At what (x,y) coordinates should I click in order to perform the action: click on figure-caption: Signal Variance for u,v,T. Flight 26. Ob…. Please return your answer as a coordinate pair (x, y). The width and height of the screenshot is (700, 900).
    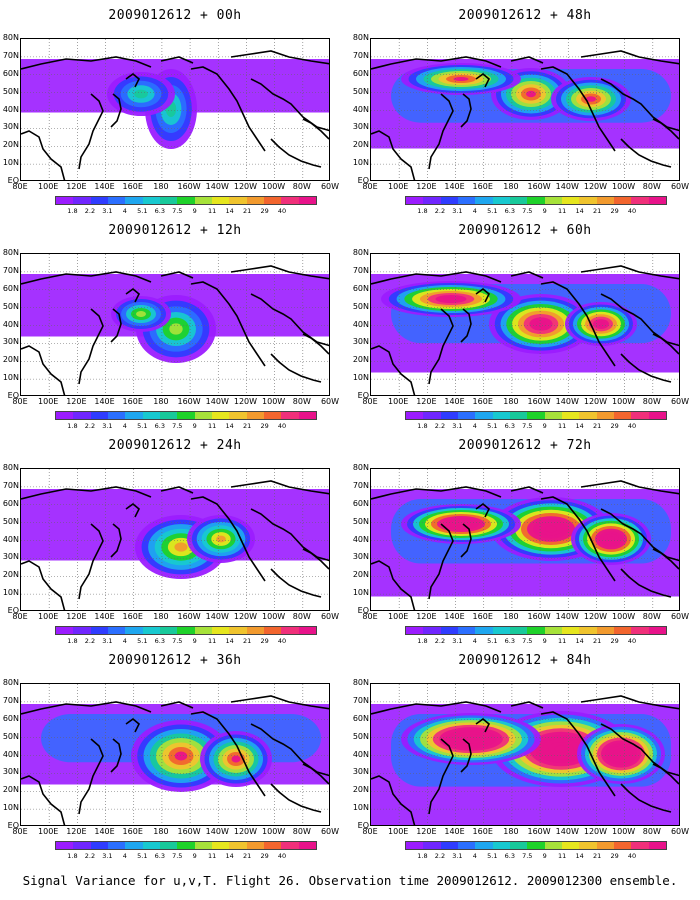
    Looking at the image, I should click on (350, 880).